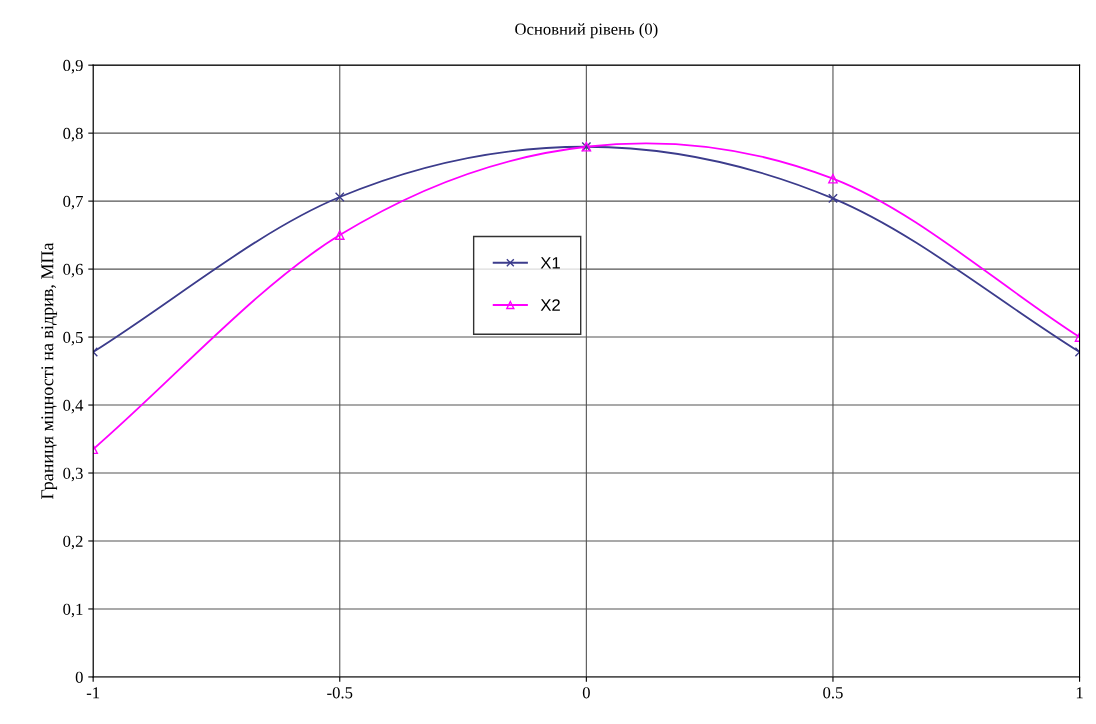 This screenshot has height=724, width=1096. Describe the element at coordinates (73, 270) in the screenshot. I see `y-tick-label: 0,6` at that location.